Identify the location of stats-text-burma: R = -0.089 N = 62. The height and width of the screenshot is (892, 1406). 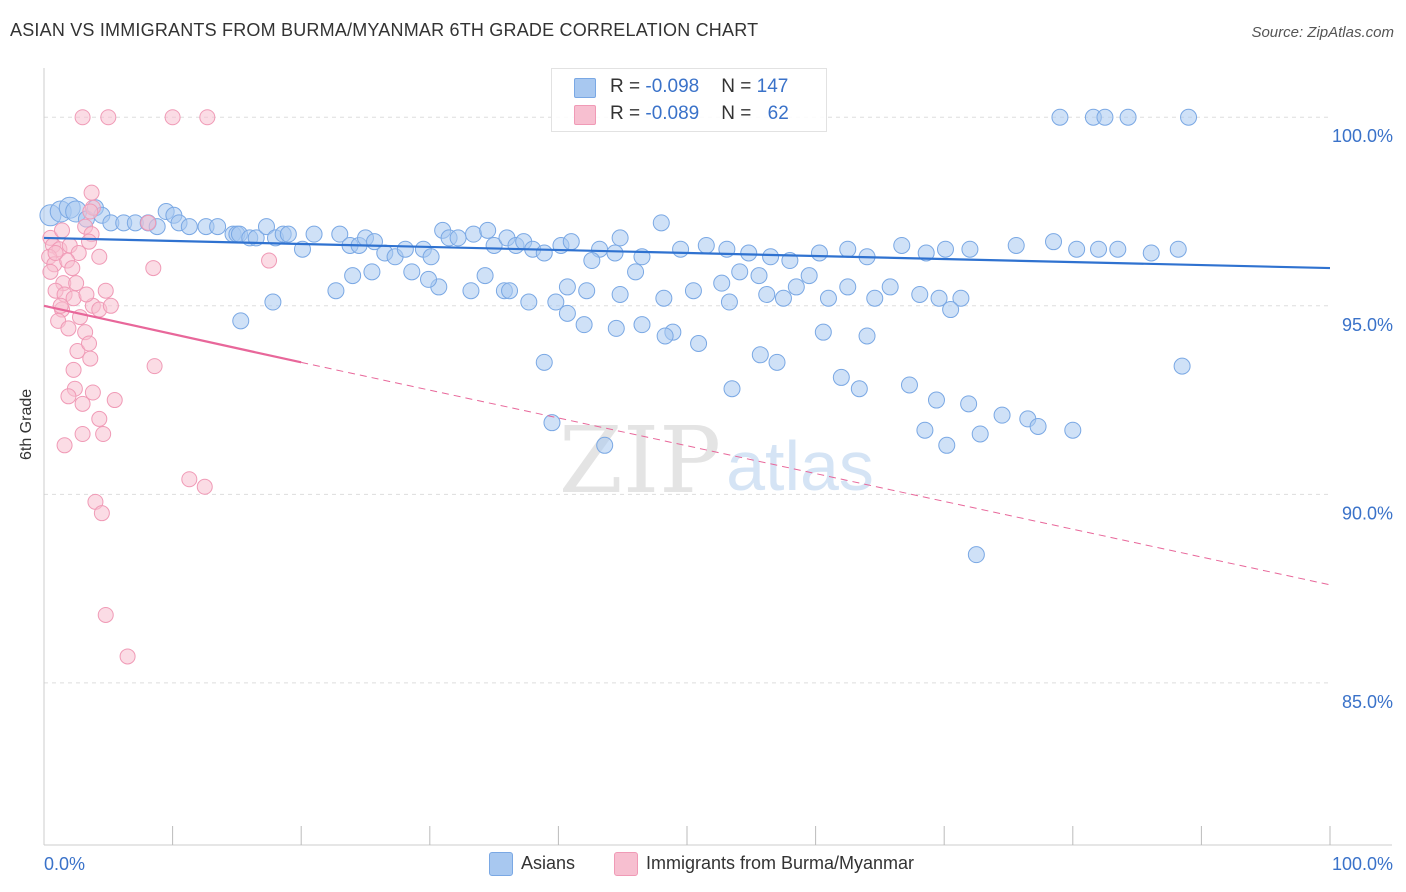
(699, 114).